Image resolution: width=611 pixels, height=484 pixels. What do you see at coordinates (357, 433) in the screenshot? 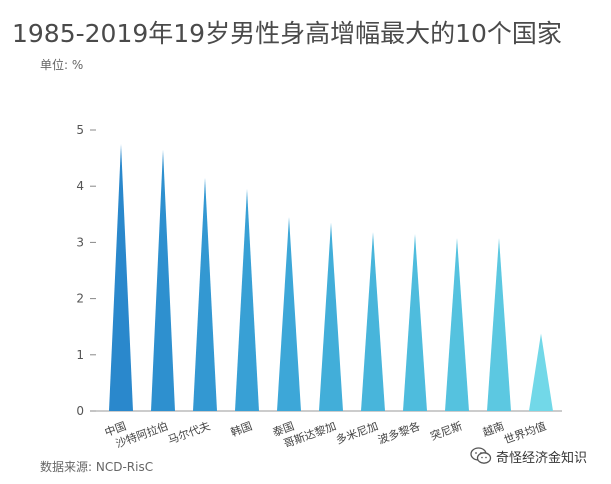
I see `x-category-label: 多米尼加` at bounding box center [357, 433].